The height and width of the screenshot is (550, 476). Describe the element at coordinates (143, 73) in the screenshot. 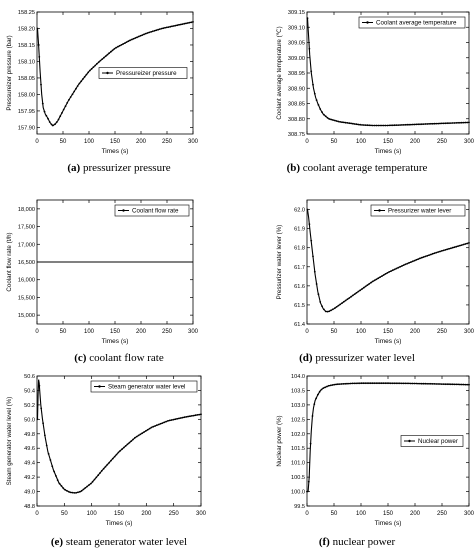

I see `legend-box-a` at that location.